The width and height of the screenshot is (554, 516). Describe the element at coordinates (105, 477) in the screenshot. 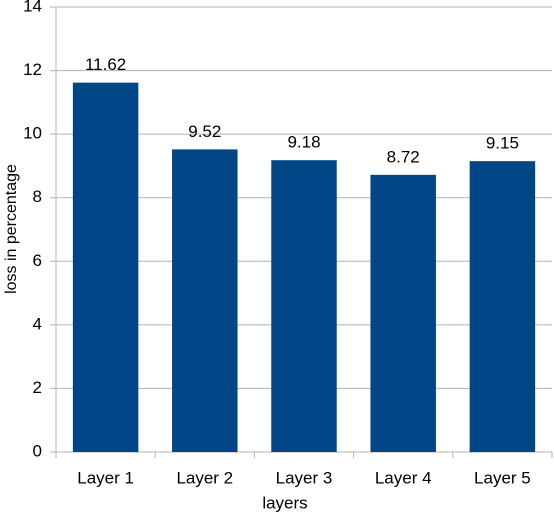

I see `x-tick-label: Layer 1` at that location.